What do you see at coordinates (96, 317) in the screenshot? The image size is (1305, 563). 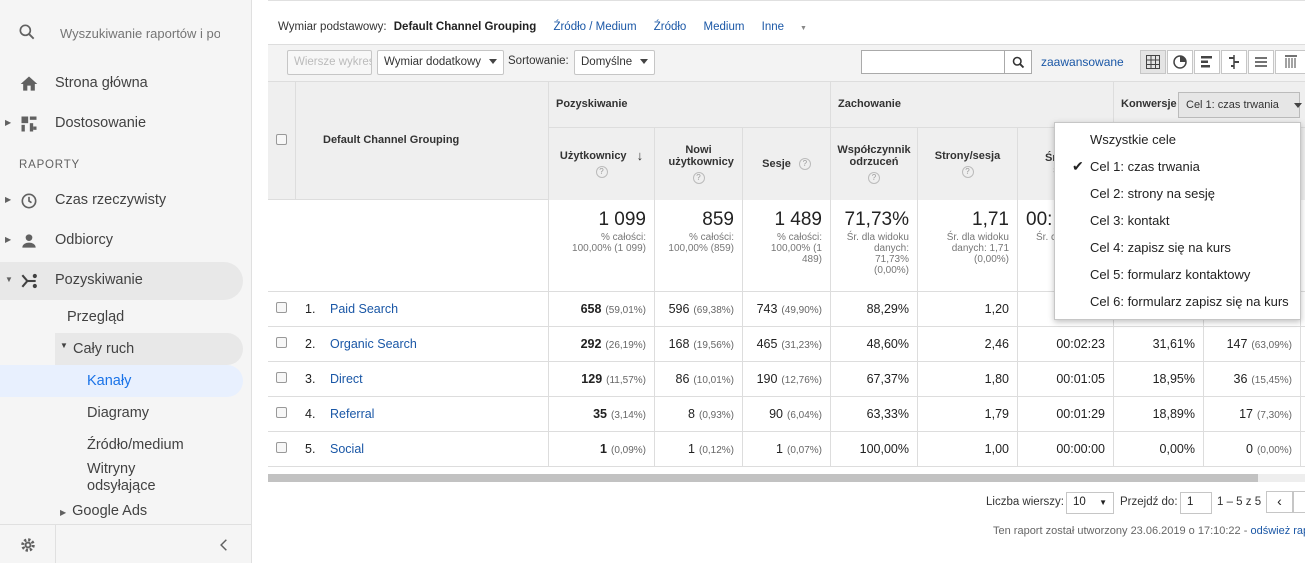 I see `sidebar-item-overview: Przegląd` at bounding box center [96, 317].